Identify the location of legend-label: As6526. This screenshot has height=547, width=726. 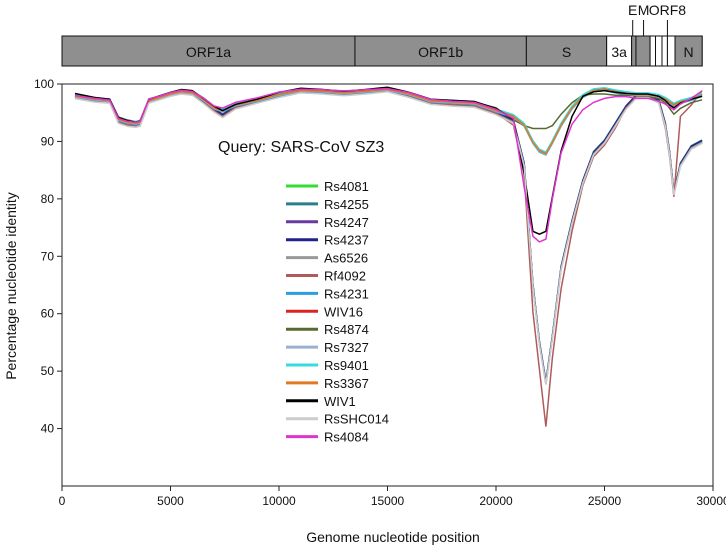
(346, 258).